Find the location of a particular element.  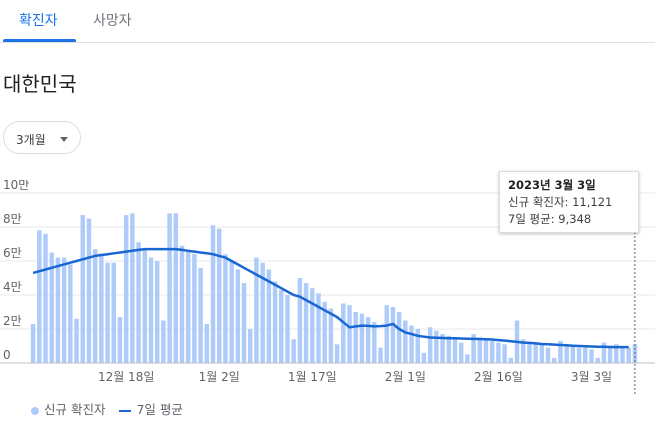

legend-bar-swatch is located at coordinates (35, 410).